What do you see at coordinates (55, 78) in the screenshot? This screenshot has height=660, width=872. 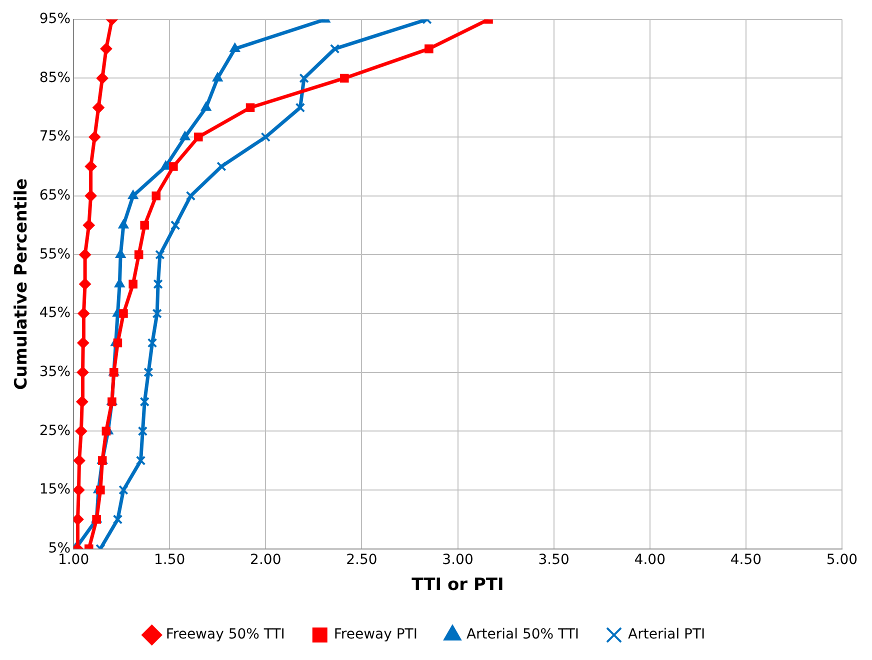 I see `y-tick-label: 85%` at bounding box center [55, 78].